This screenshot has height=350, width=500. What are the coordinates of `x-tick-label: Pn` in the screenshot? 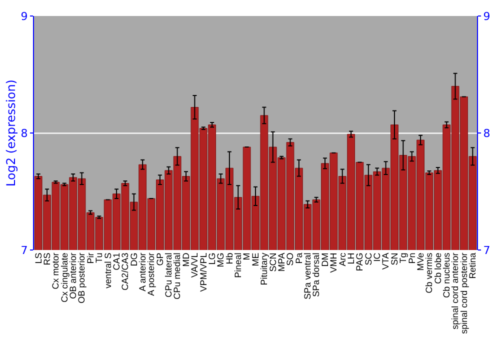 It's located at (411, 258).